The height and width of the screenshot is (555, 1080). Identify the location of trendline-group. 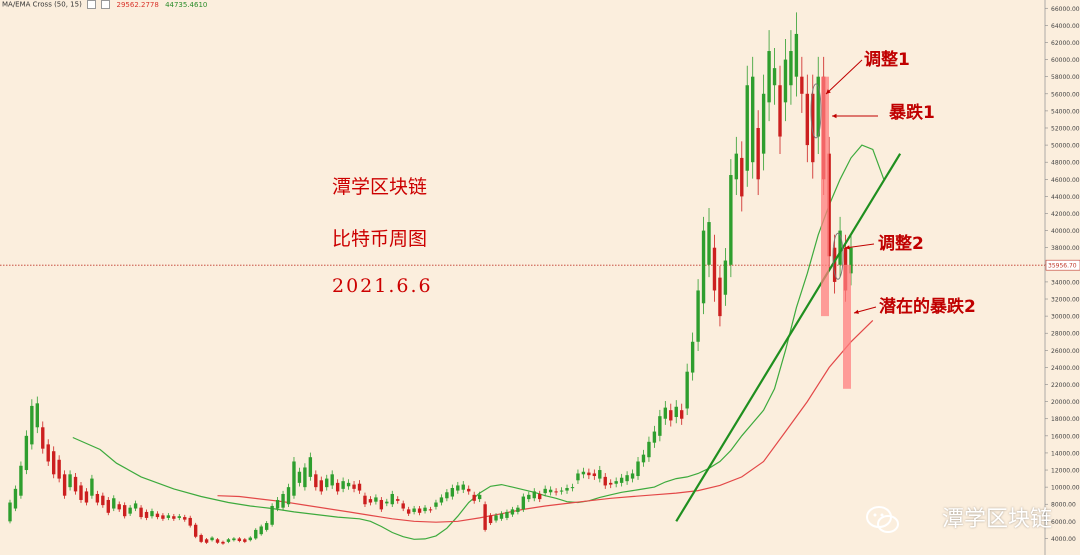
(788, 337).